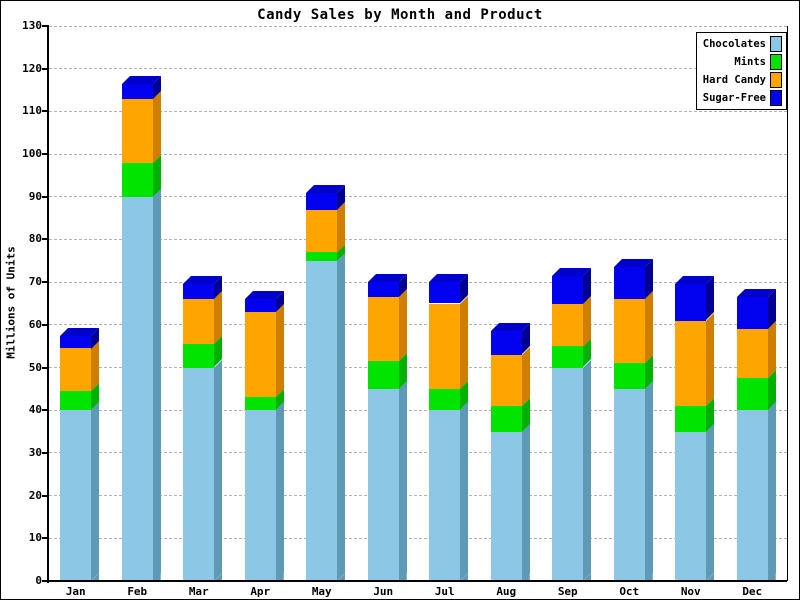 The width and height of the screenshot is (800, 600). Describe the element at coordinates (752, 394) in the screenshot. I see `bar-dec-mints` at that location.